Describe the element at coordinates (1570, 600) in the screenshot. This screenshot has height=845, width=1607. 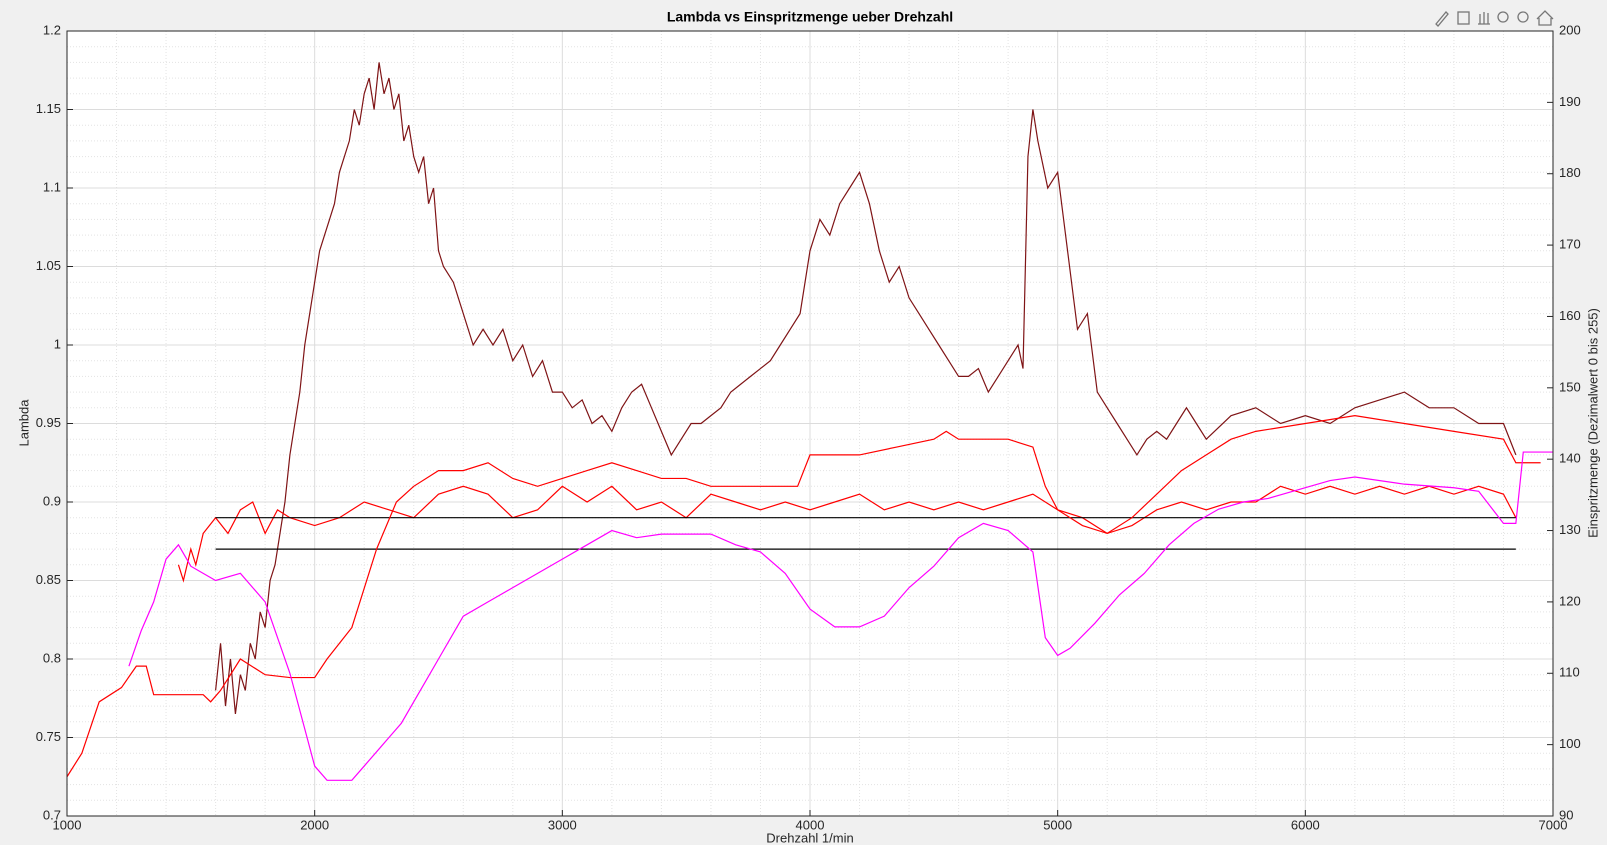
I see `y2-tick-label: 120` at that location.